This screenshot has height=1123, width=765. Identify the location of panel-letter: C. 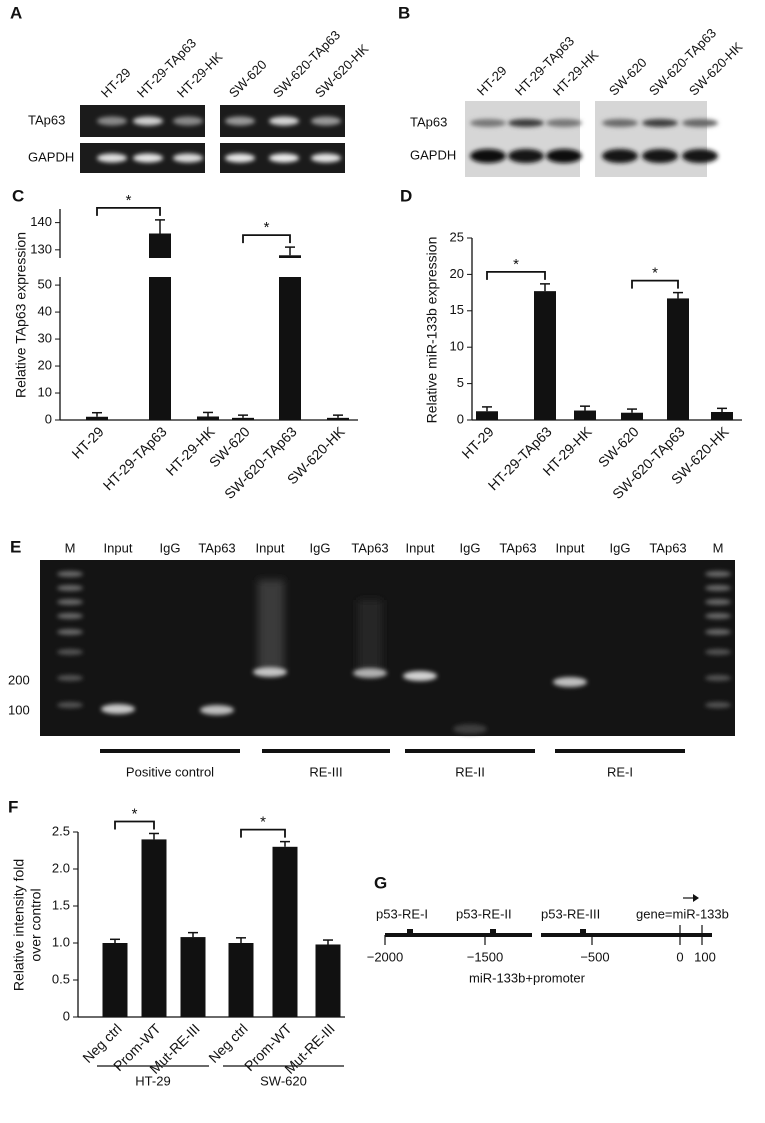
(18, 195).